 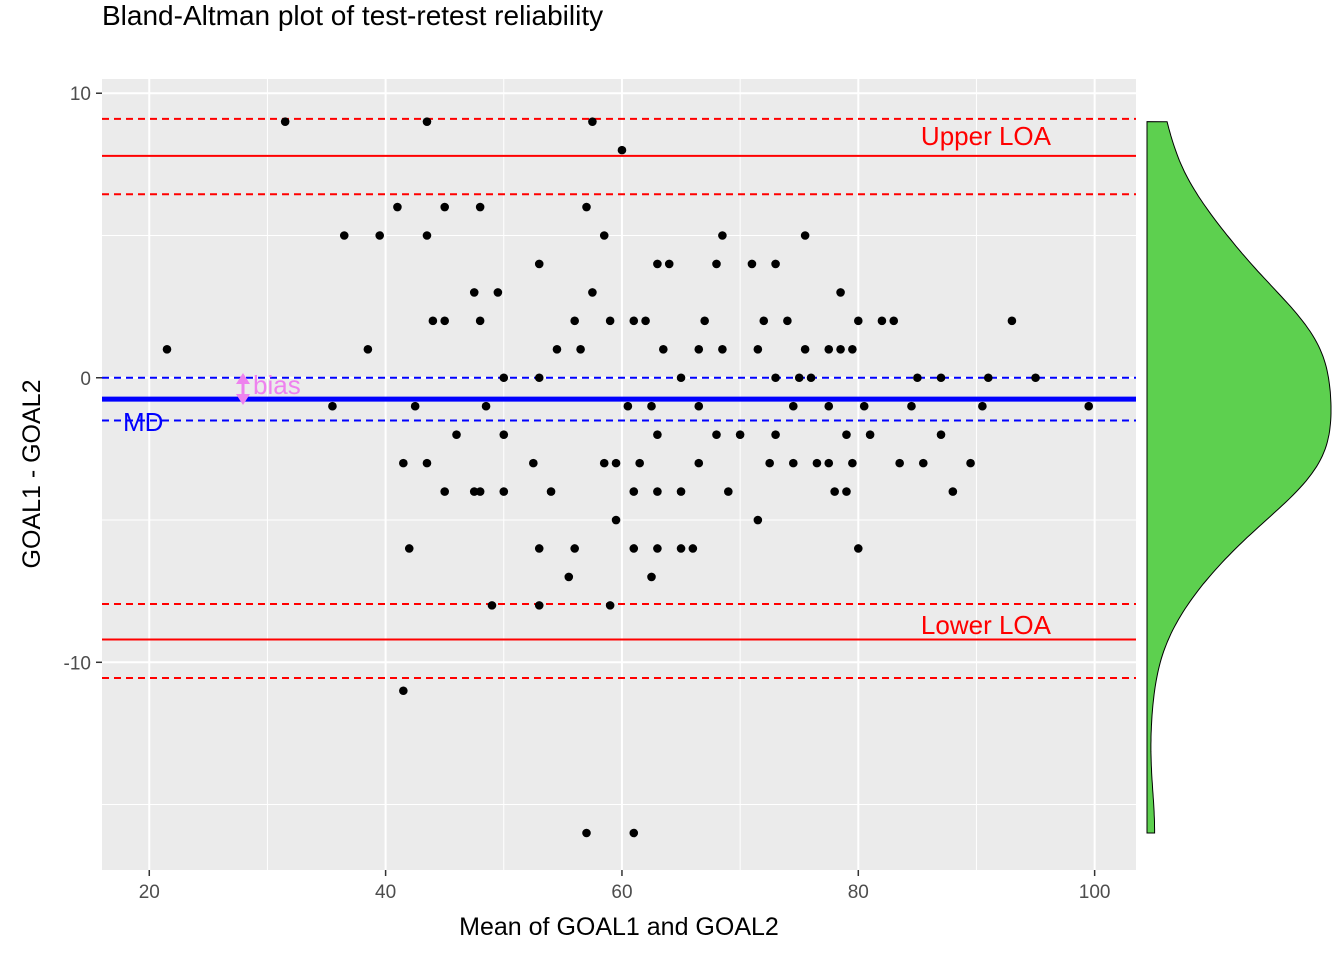 I want to click on bias-label: bias, so click(x=277, y=385).